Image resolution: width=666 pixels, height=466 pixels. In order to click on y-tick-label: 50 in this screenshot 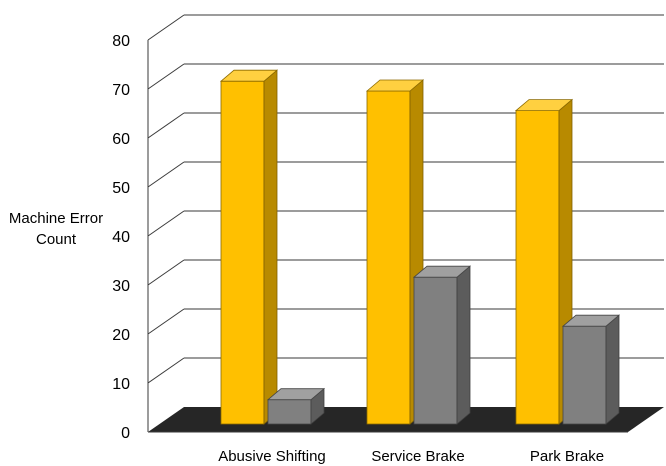, I will do `click(121, 188)`.